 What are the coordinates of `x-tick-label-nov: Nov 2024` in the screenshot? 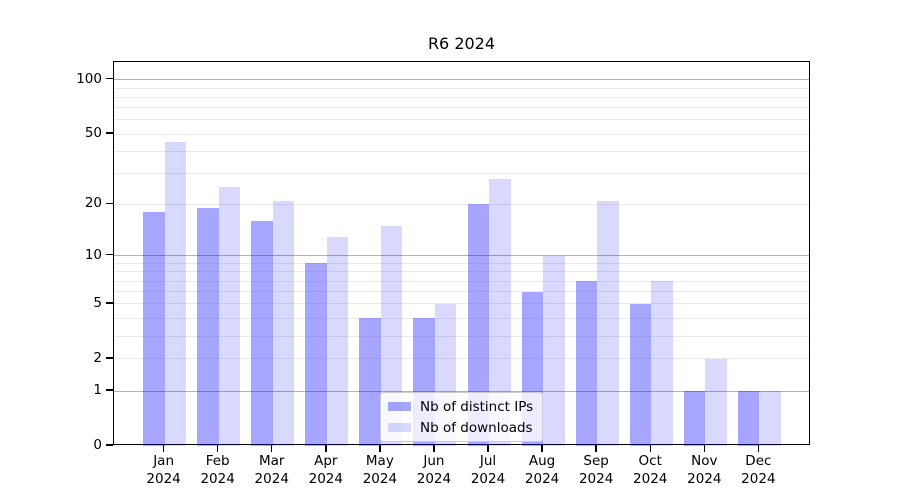 It's located at (704, 470).